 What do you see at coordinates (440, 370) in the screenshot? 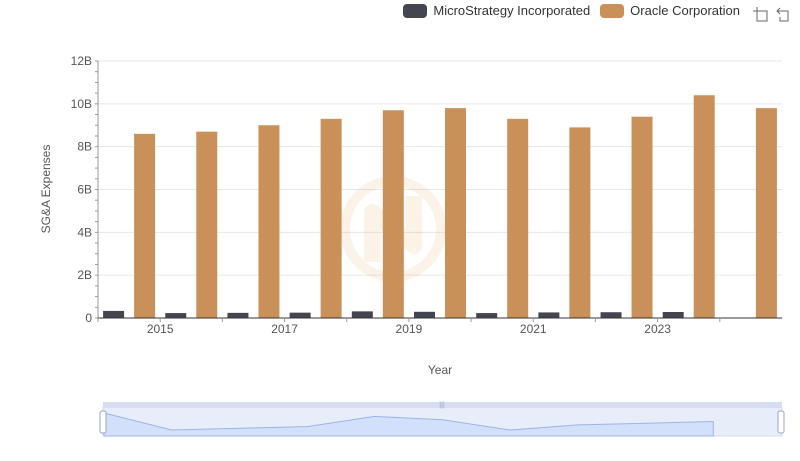
I see `x-axis-label: Year` at bounding box center [440, 370].